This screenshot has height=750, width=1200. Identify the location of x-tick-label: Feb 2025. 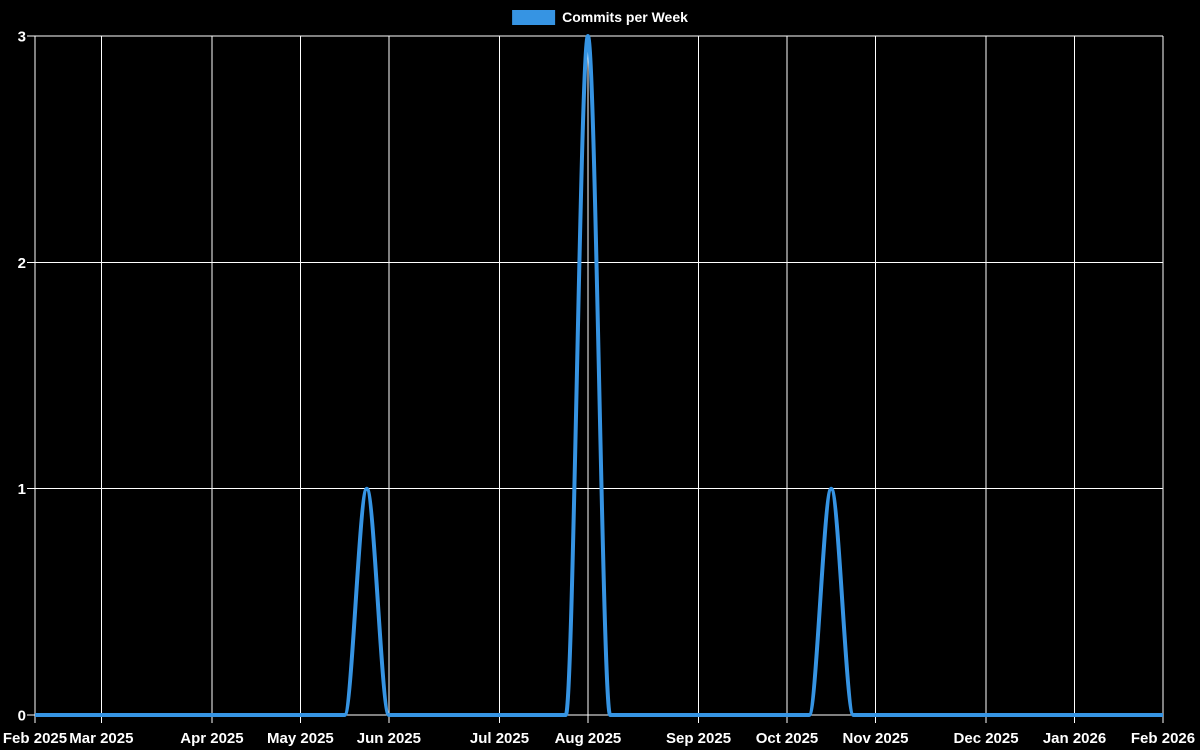
(35, 738).